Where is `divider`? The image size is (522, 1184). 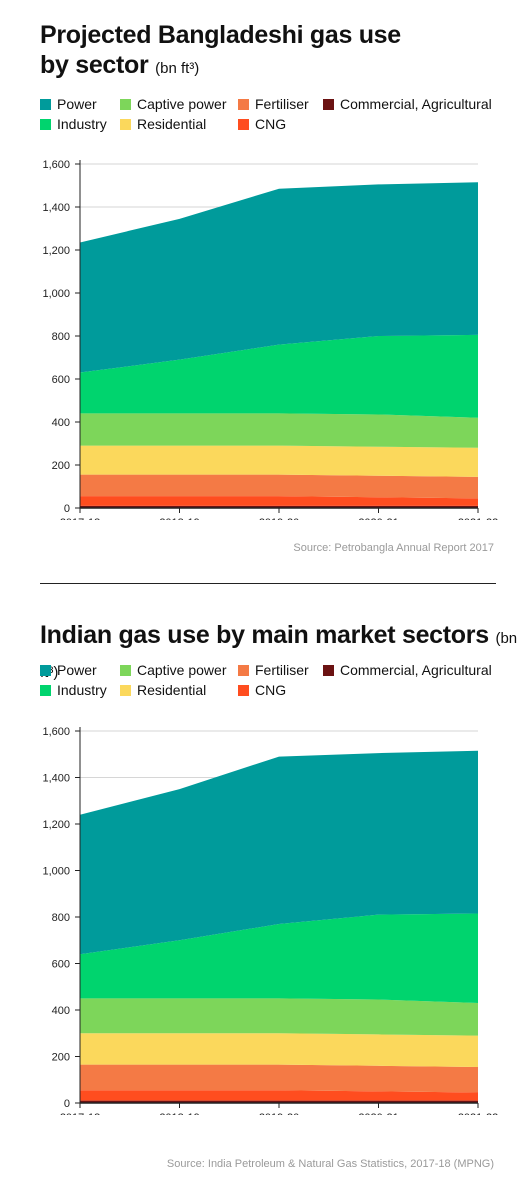 divider is located at coordinates (268, 583).